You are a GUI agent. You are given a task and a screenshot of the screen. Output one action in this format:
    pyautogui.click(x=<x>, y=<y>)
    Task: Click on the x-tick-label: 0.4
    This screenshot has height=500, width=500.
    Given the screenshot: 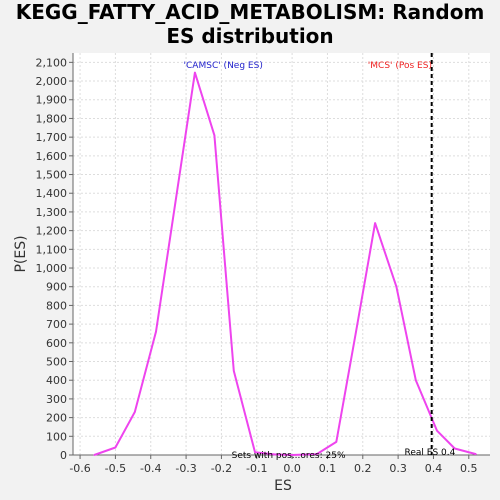 What is the action you would take?
    pyautogui.click(x=434, y=468)
    